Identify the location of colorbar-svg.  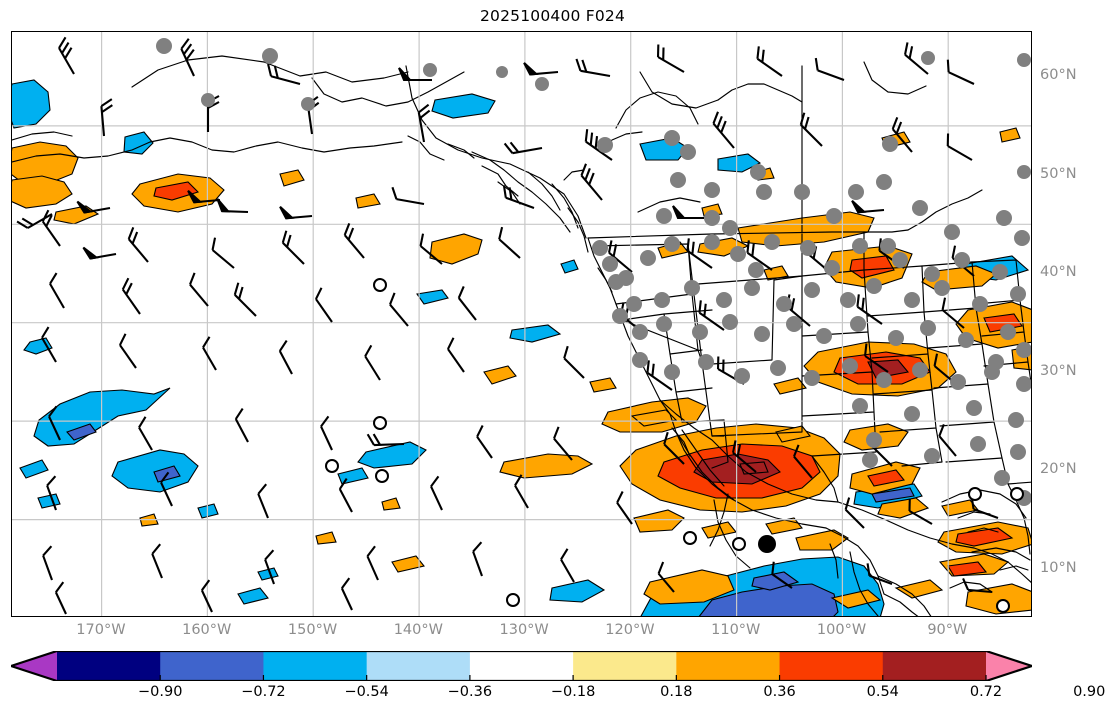
(521, 666).